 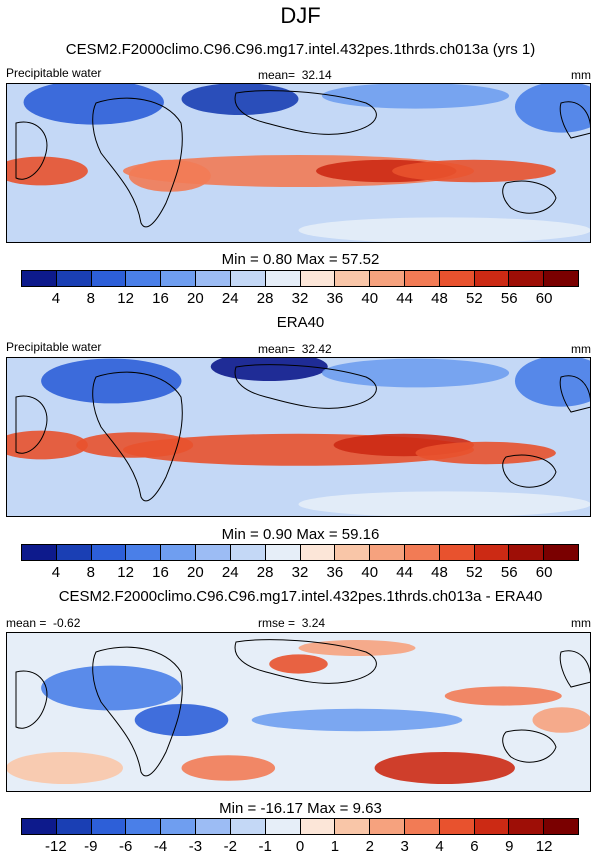 I want to click on panel3-mean-value: -0.62, so click(x=67, y=623).